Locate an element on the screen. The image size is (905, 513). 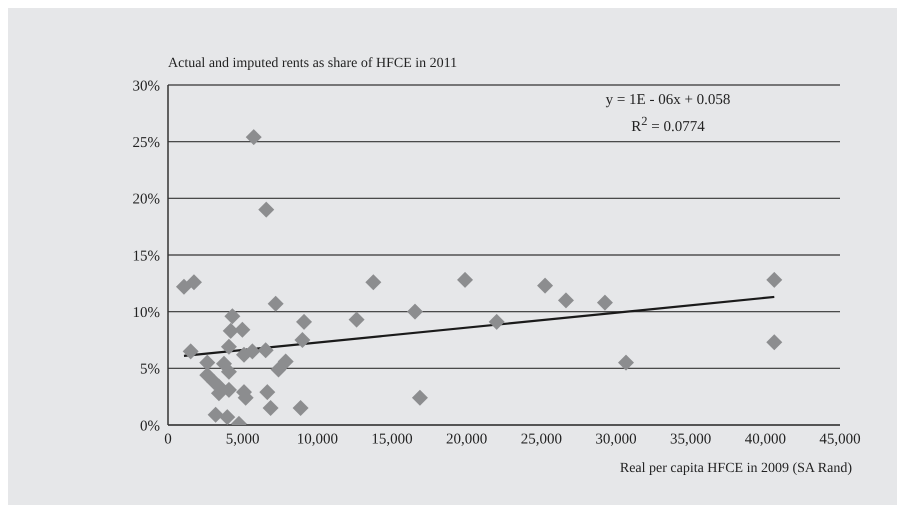
x-tick-label: 5,000 is located at coordinates (243, 440).